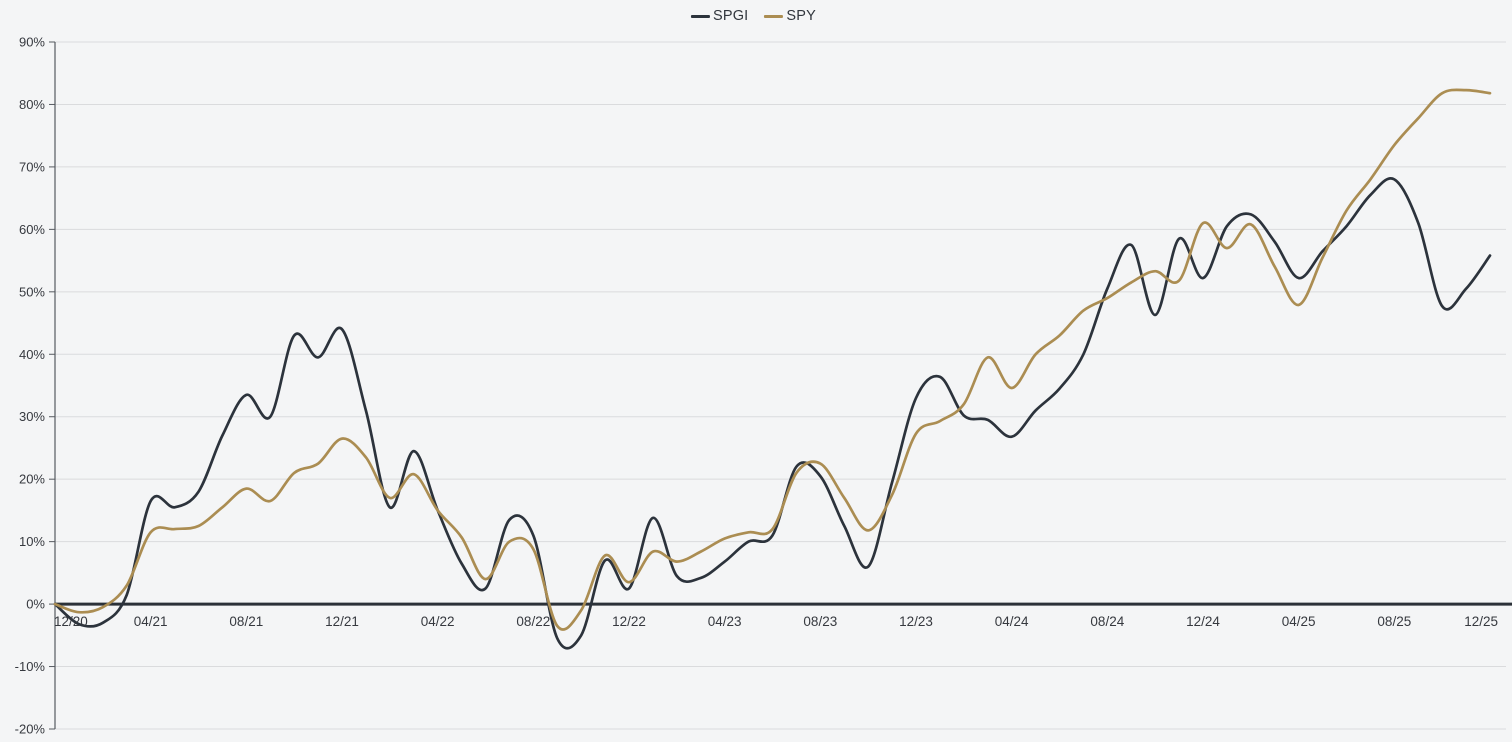 This screenshot has height=742, width=1512. Describe the element at coordinates (700, 16) in the screenshot. I see `spgi-line-swatch` at that location.